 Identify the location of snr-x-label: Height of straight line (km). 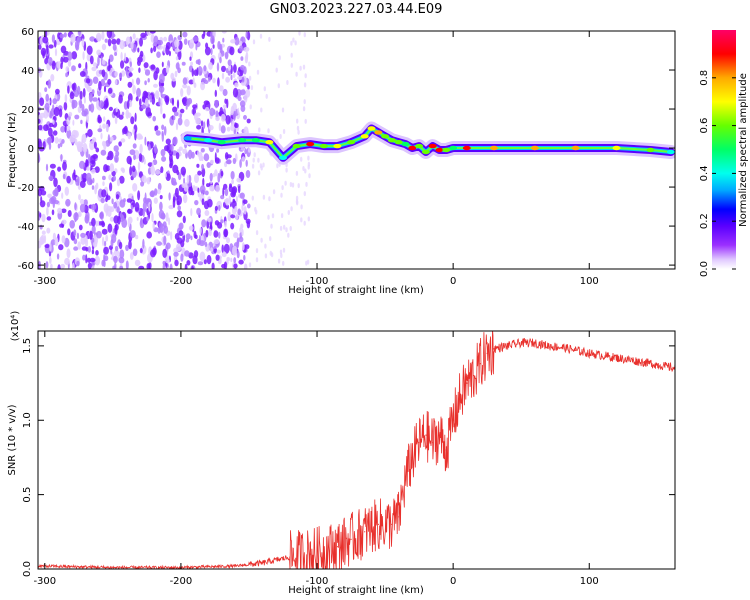
(356, 590).